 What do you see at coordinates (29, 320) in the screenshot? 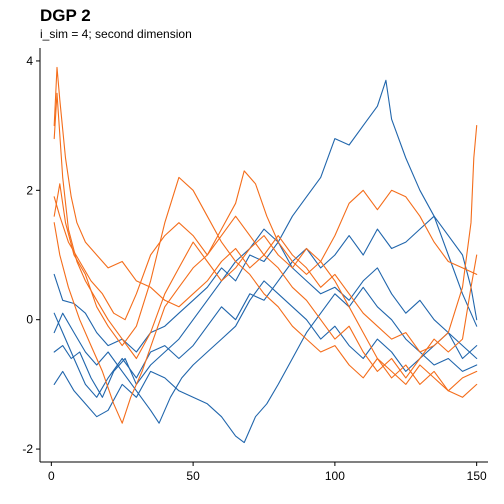
I see `y-tick-label: 0` at bounding box center [29, 320].